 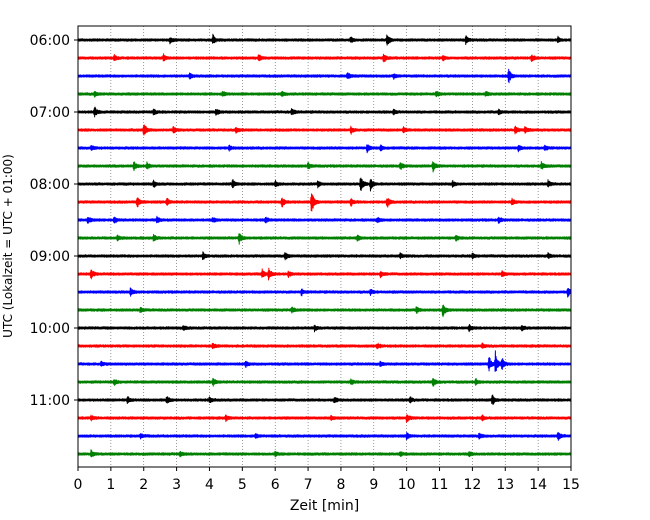 What do you see at coordinates (571, 485) in the screenshot?
I see `x-tick-label: 15` at bounding box center [571, 485].